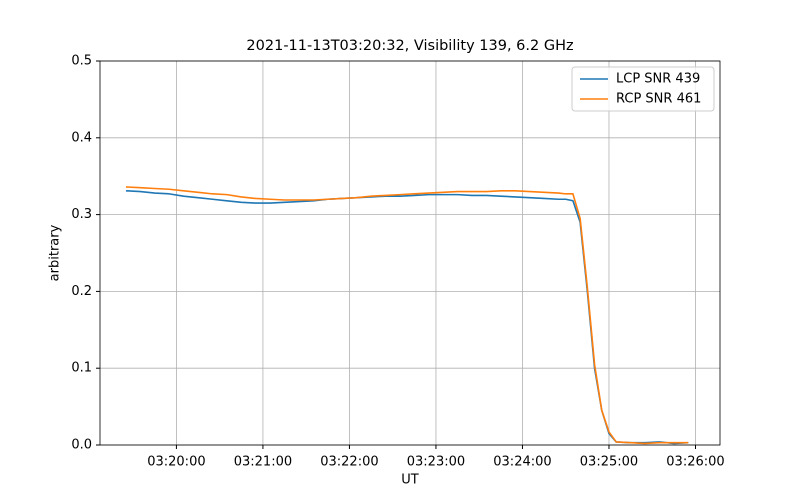 The height and width of the screenshot is (500, 800). I want to click on legend: LCP SNR 439 RCP SNR 461, so click(643, 89).